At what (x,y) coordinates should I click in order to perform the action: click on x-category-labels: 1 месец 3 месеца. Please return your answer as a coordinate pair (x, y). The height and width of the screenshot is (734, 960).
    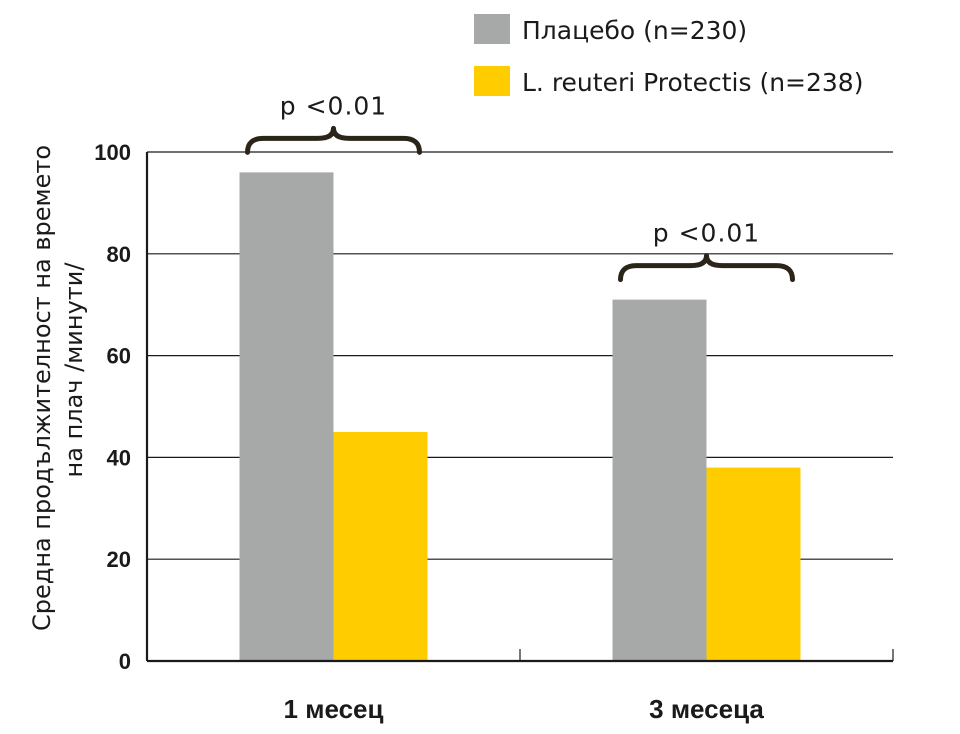
    Looking at the image, I should click on (524, 709).